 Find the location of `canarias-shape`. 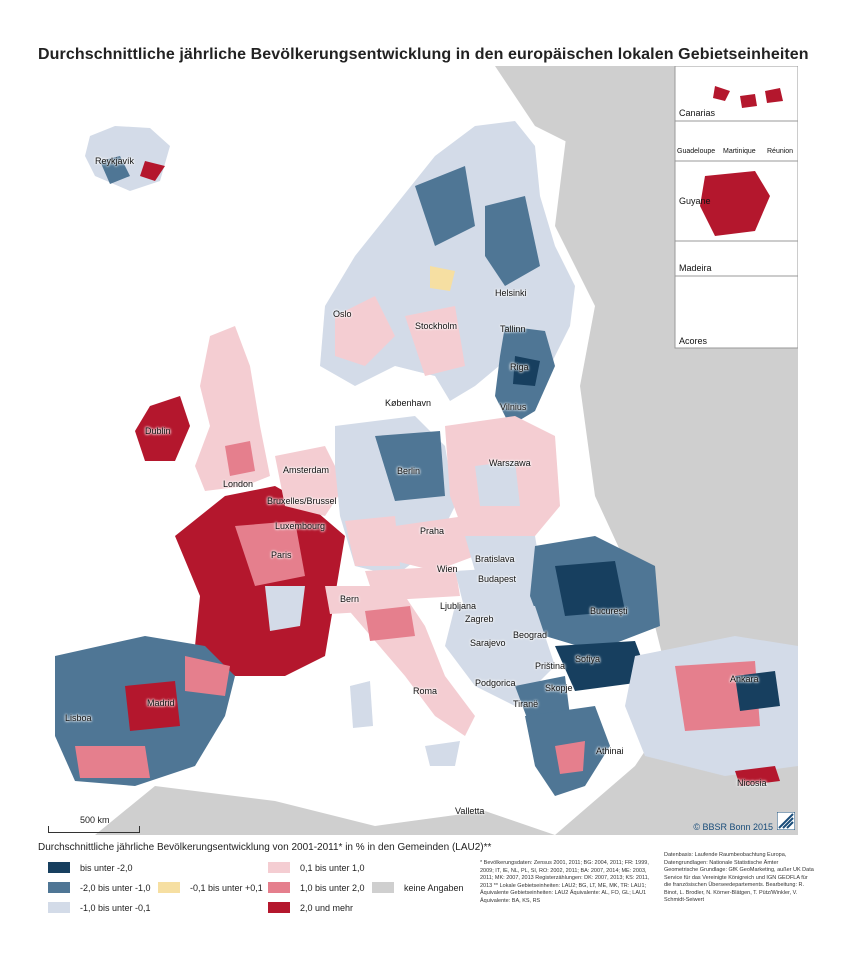

canarias-shape is located at coordinates (748, 97).